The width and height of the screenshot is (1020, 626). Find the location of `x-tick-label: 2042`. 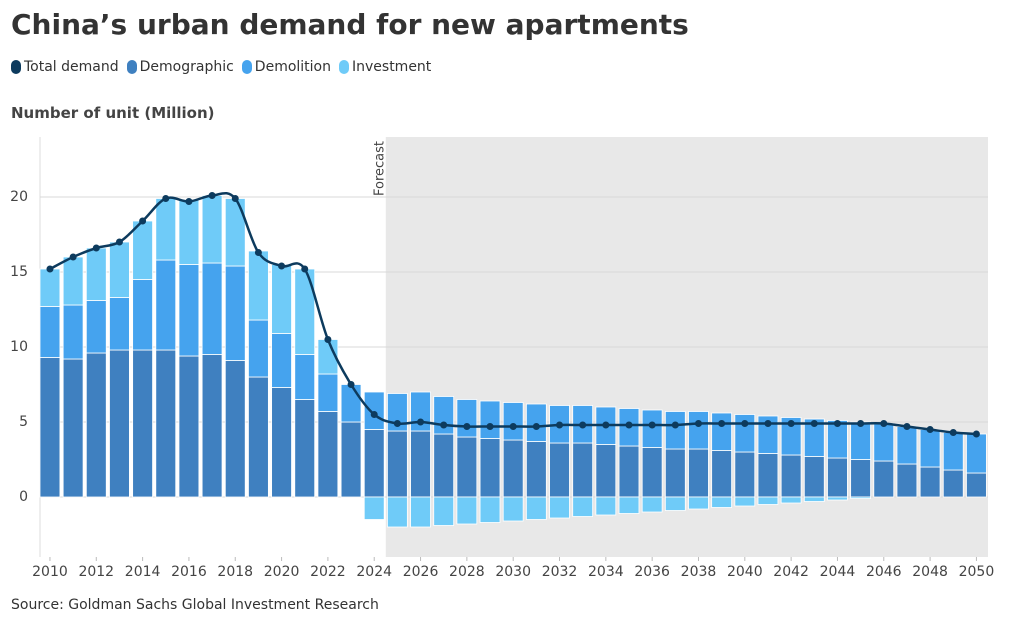

x-tick-label: 2042 is located at coordinates (791, 572).